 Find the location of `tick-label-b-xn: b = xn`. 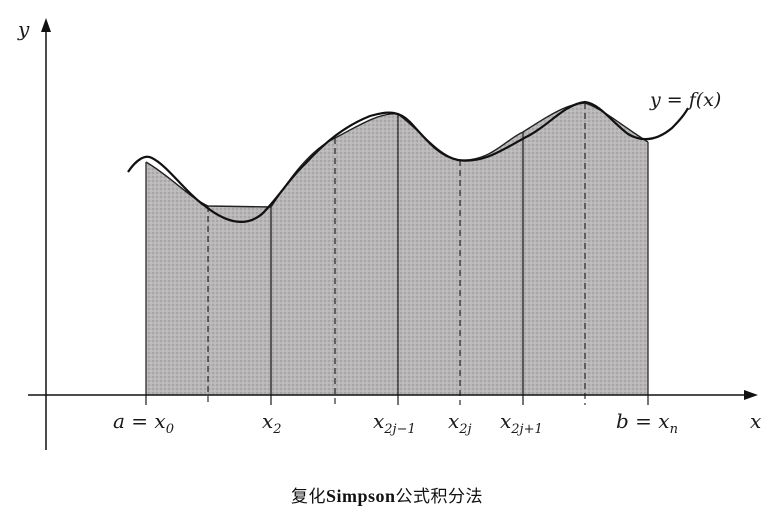

tick-label-b-xn: b = xn is located at coordinates (647, 423).